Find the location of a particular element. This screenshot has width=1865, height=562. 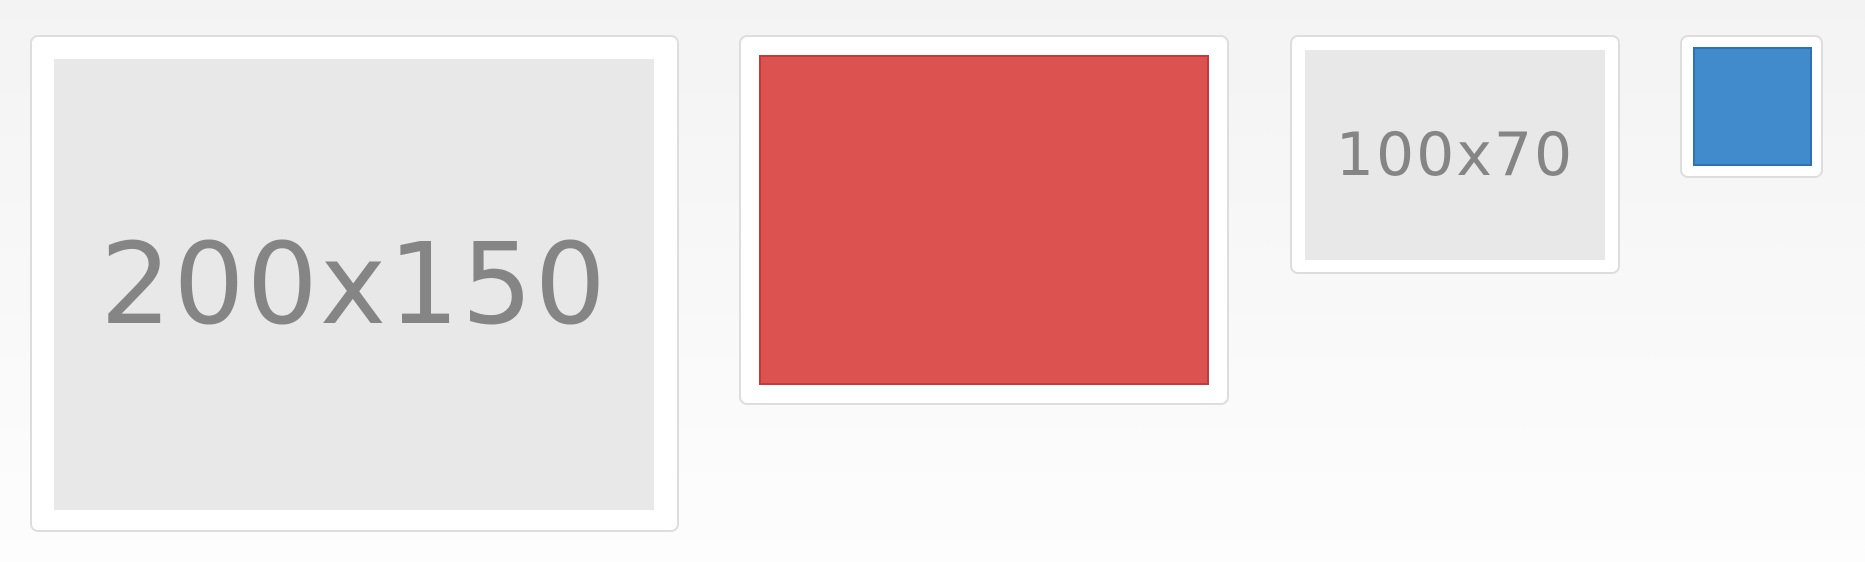

red-color-image is located at coordinates (984, 220).